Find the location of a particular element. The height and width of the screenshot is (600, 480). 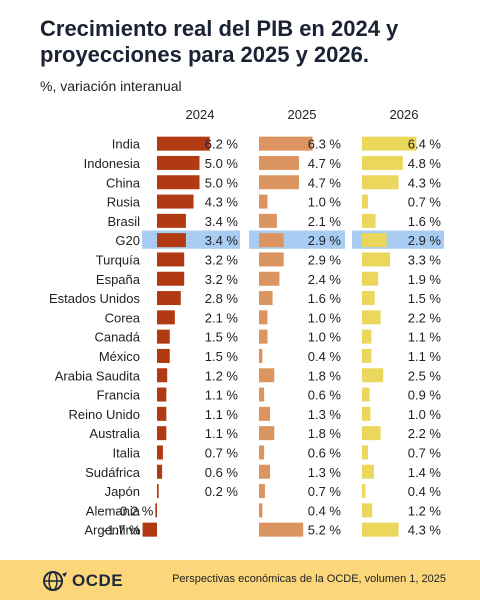

value-label-2025: 1.3 % is located at coordinates (325, 414).